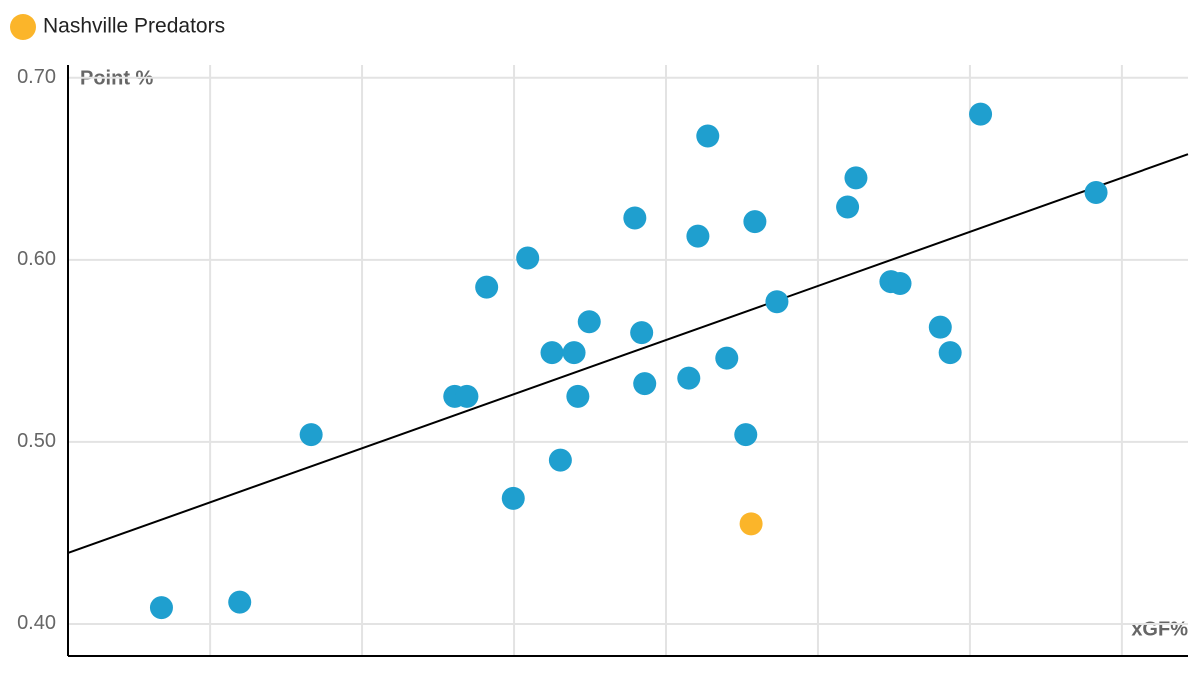 The image size is (1200, 675). What do you see at coordinates (666, 673) in the screenshot?
I see `x-tick-label: 50` at bounding box center [666, 673].